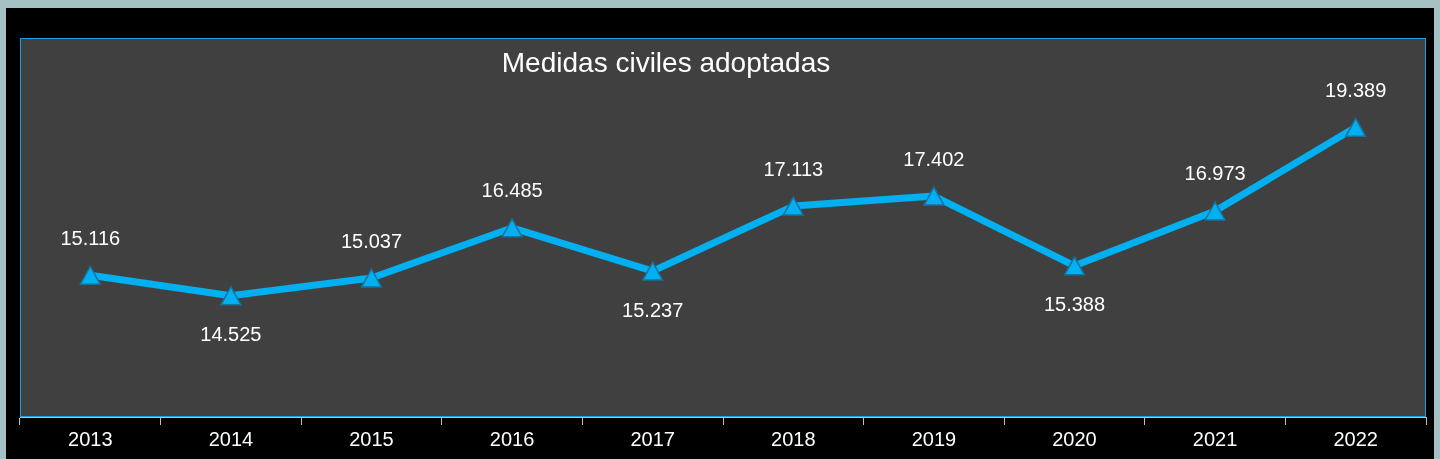 The height and width of the screenshot is (459, 1440). Describe the element at coordinates (1074, 304) in the screenshot. I see `data-label: 15.388` at that location.